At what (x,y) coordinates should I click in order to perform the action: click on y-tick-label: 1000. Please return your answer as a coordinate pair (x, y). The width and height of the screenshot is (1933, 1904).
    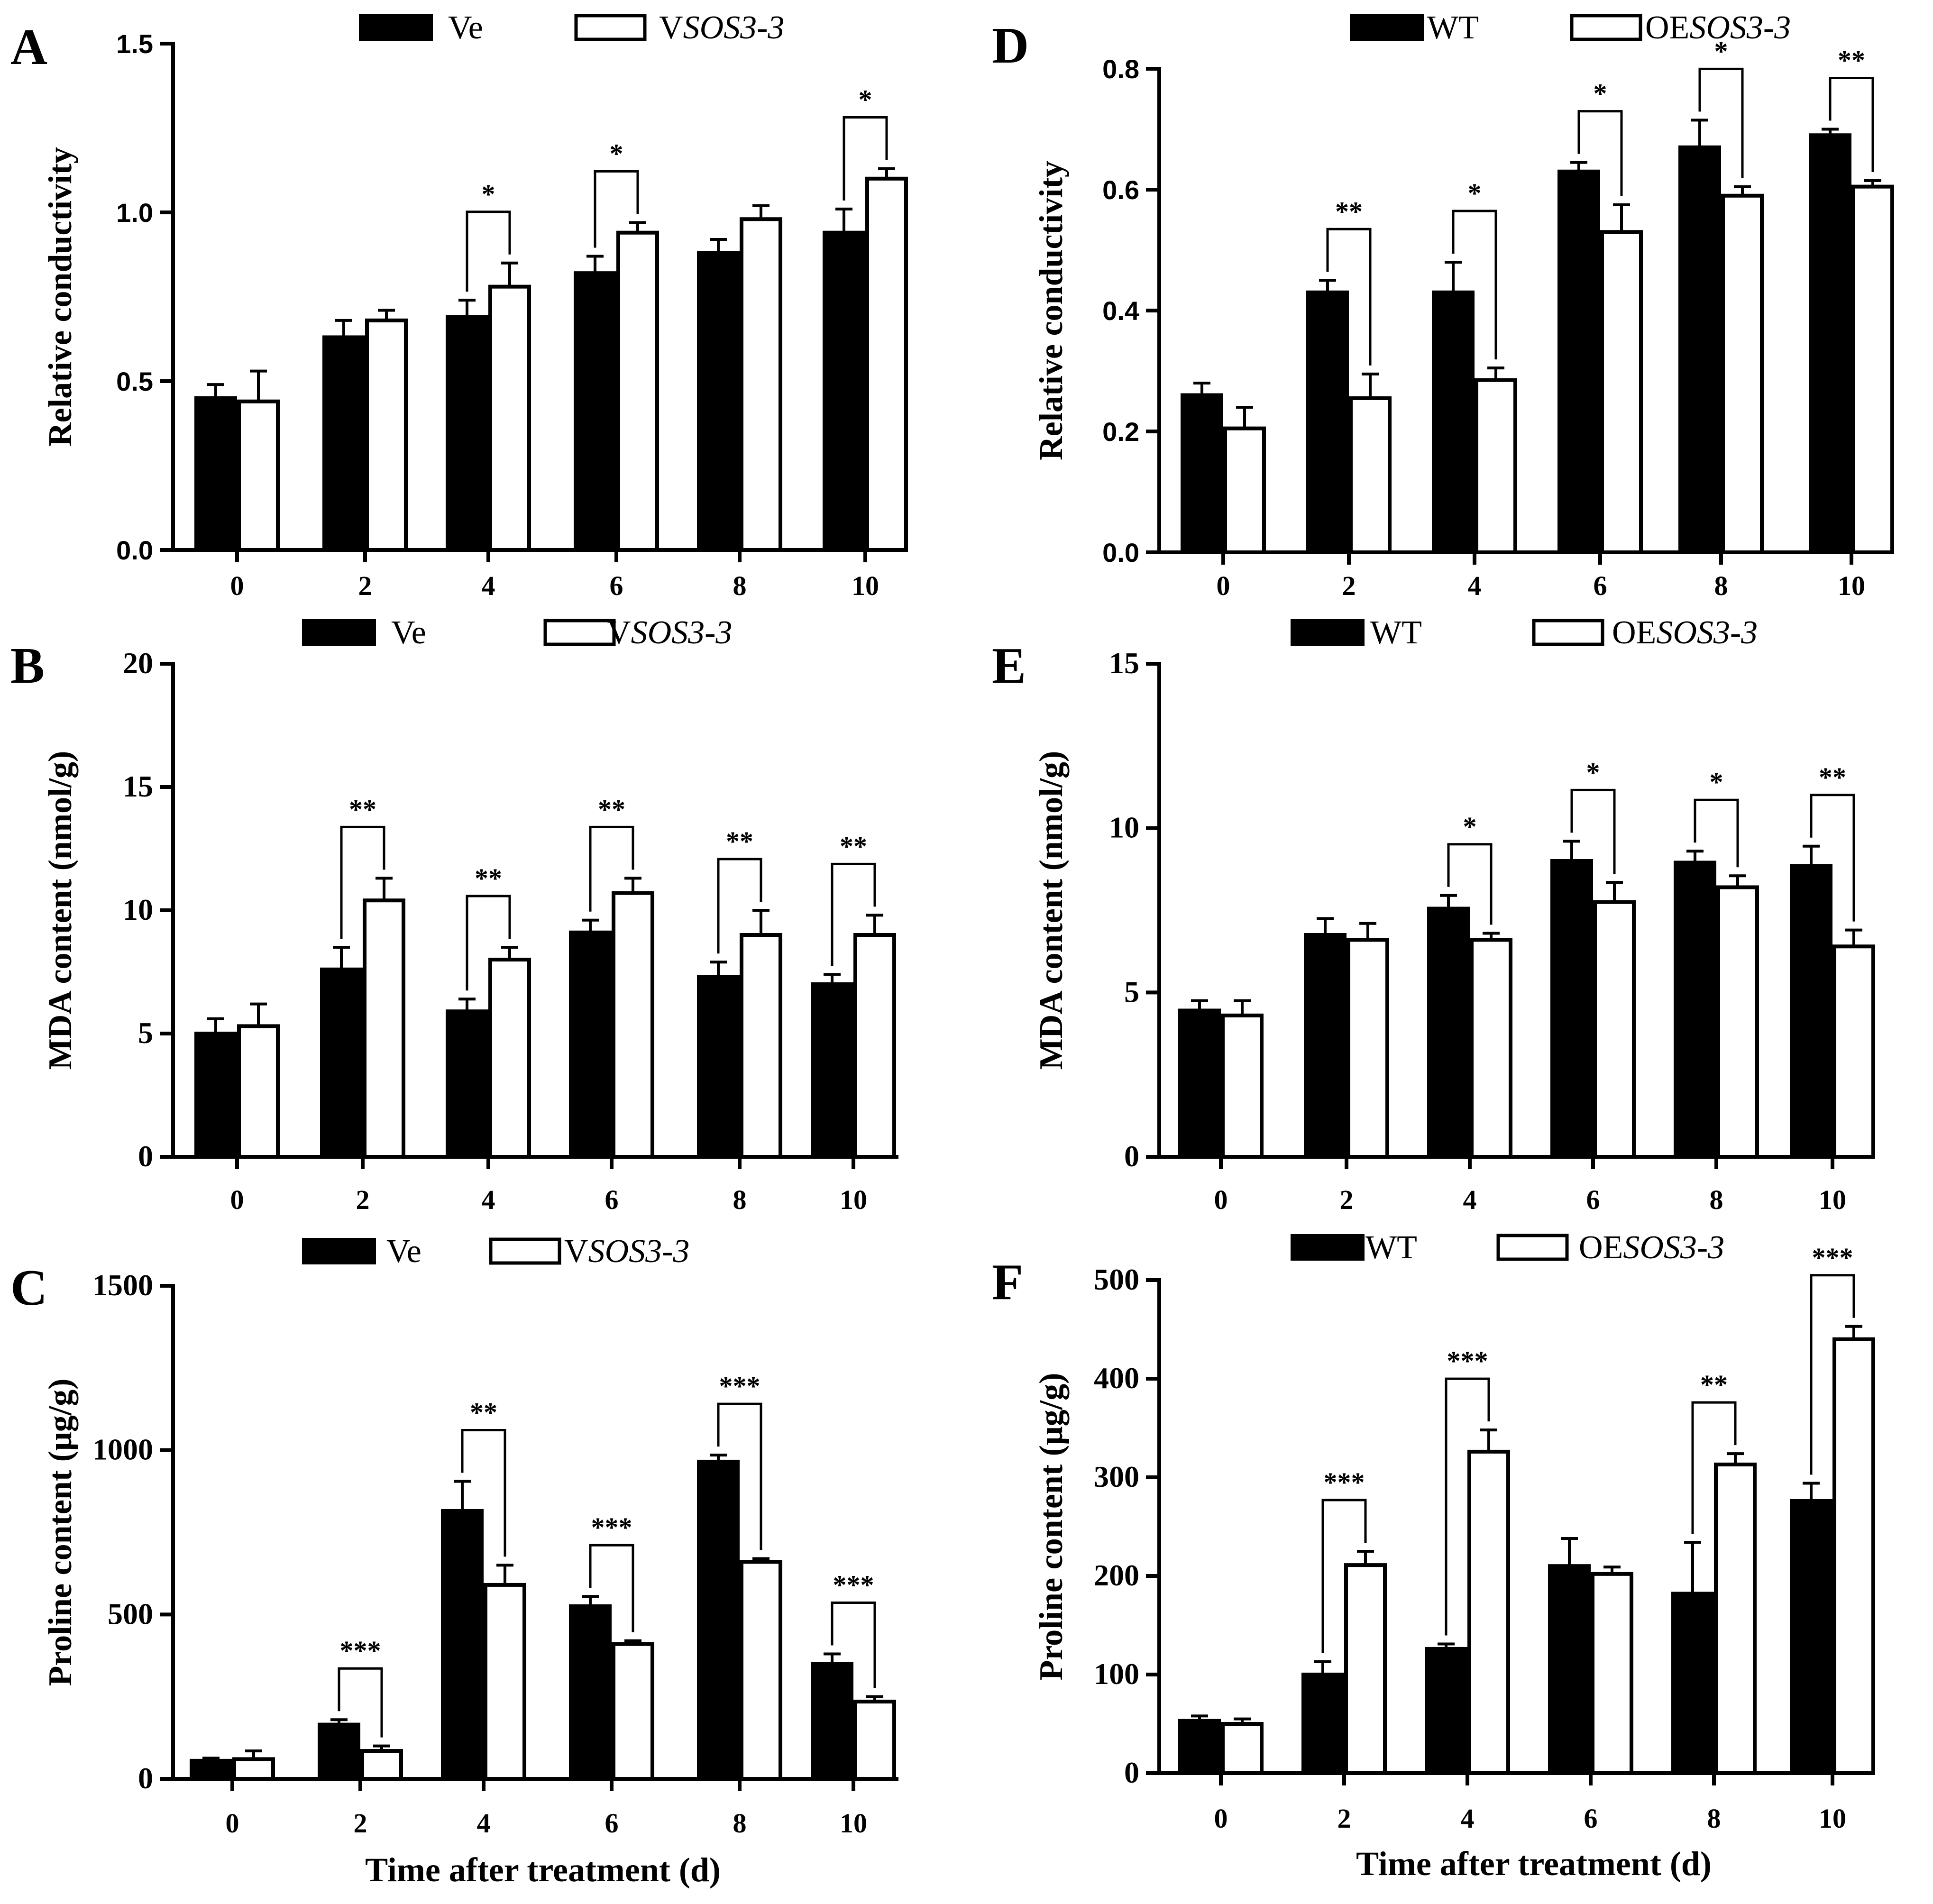
    Looking at the image, I should click on (122, 1449).